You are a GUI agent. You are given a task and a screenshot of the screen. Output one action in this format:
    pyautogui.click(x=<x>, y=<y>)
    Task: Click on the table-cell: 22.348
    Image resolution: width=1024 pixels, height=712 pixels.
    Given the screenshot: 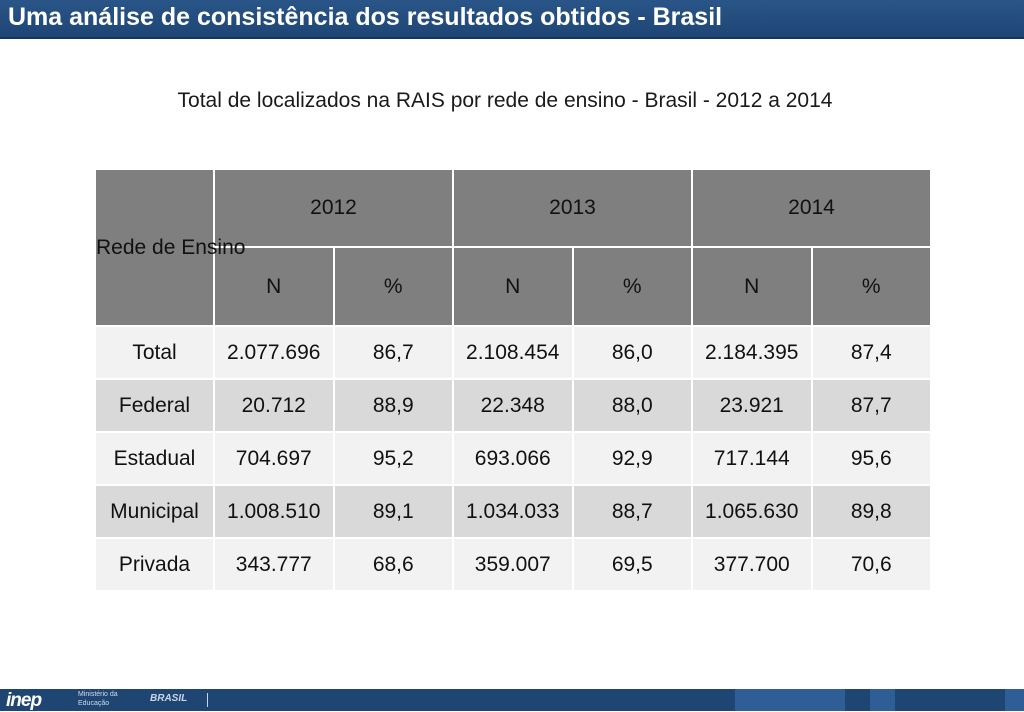 What is the action you would take?
    pyautogui.click(x=513, y=405)
    